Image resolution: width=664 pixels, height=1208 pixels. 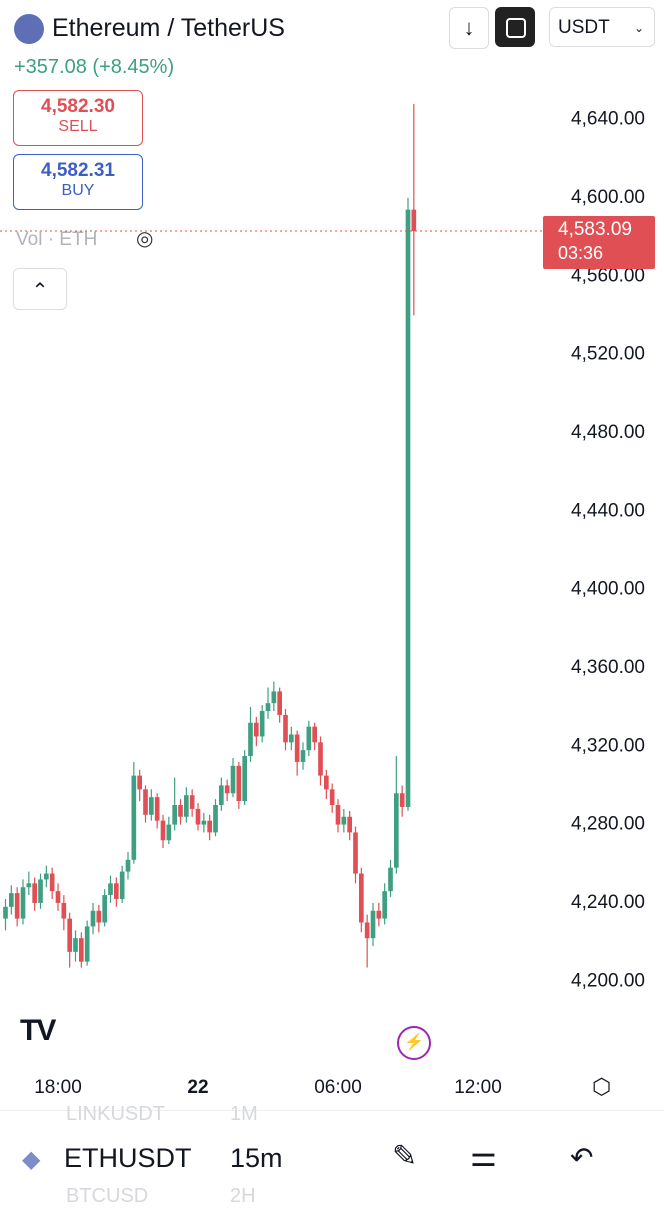 I want to click on x-tick-label: 06:00, so click(x=338, y=1087).